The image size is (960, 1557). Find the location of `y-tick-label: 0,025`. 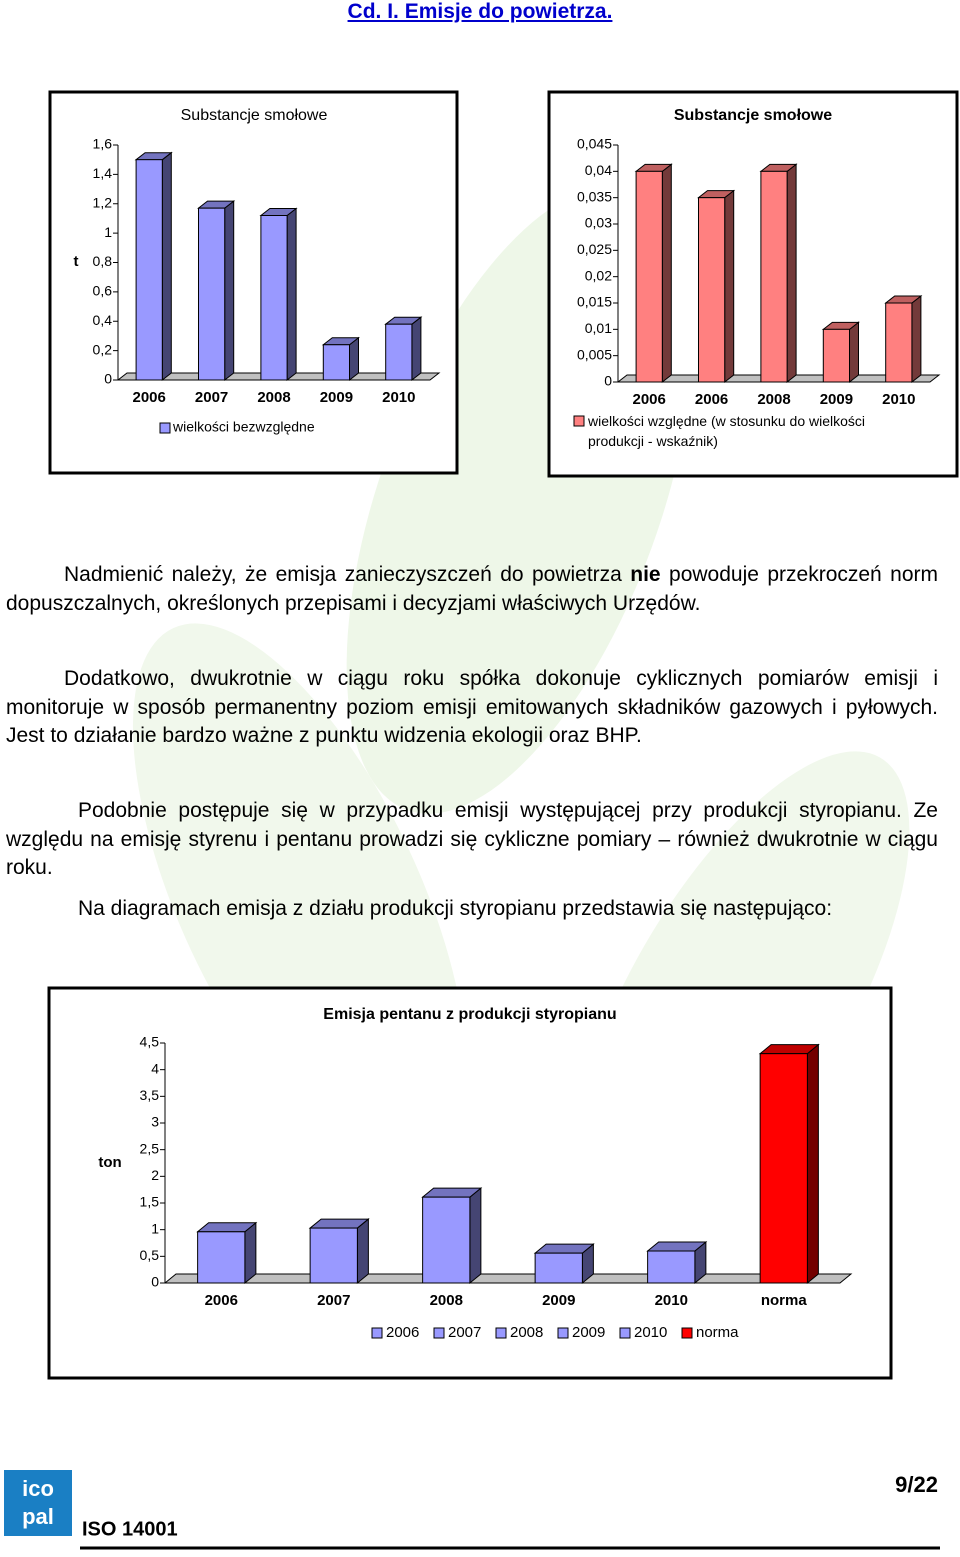

y-tick-label: 0,025 is located at coordinates (594, 249).